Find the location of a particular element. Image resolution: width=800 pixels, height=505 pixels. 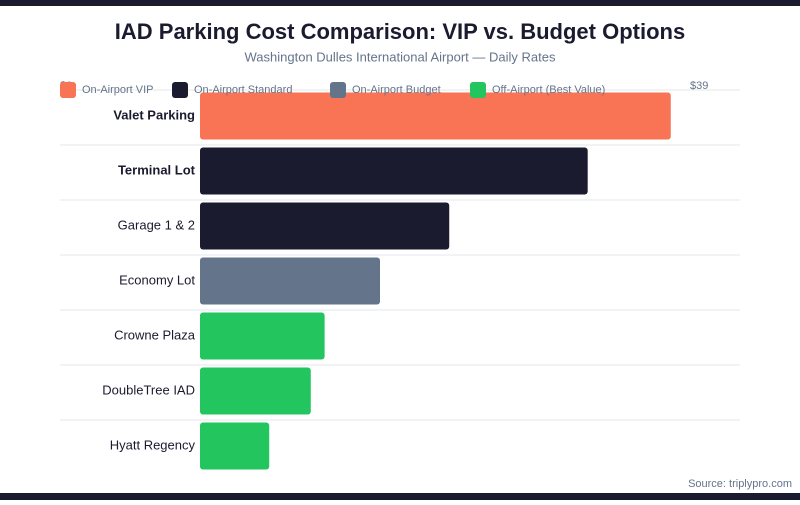

source: Source: triplypro.com is located at coordinates (740, 484).